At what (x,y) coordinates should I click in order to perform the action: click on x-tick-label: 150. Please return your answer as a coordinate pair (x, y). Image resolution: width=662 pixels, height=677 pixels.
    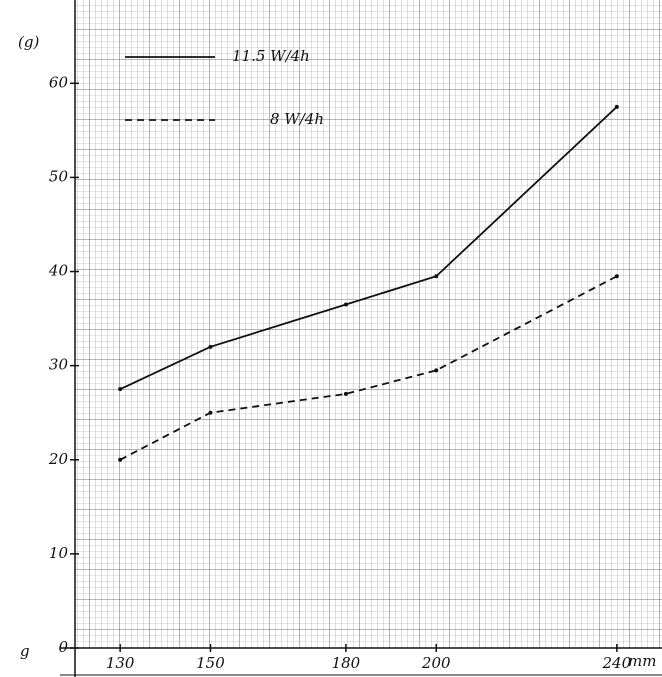
    Looking at the image, I should click on (210, 663).